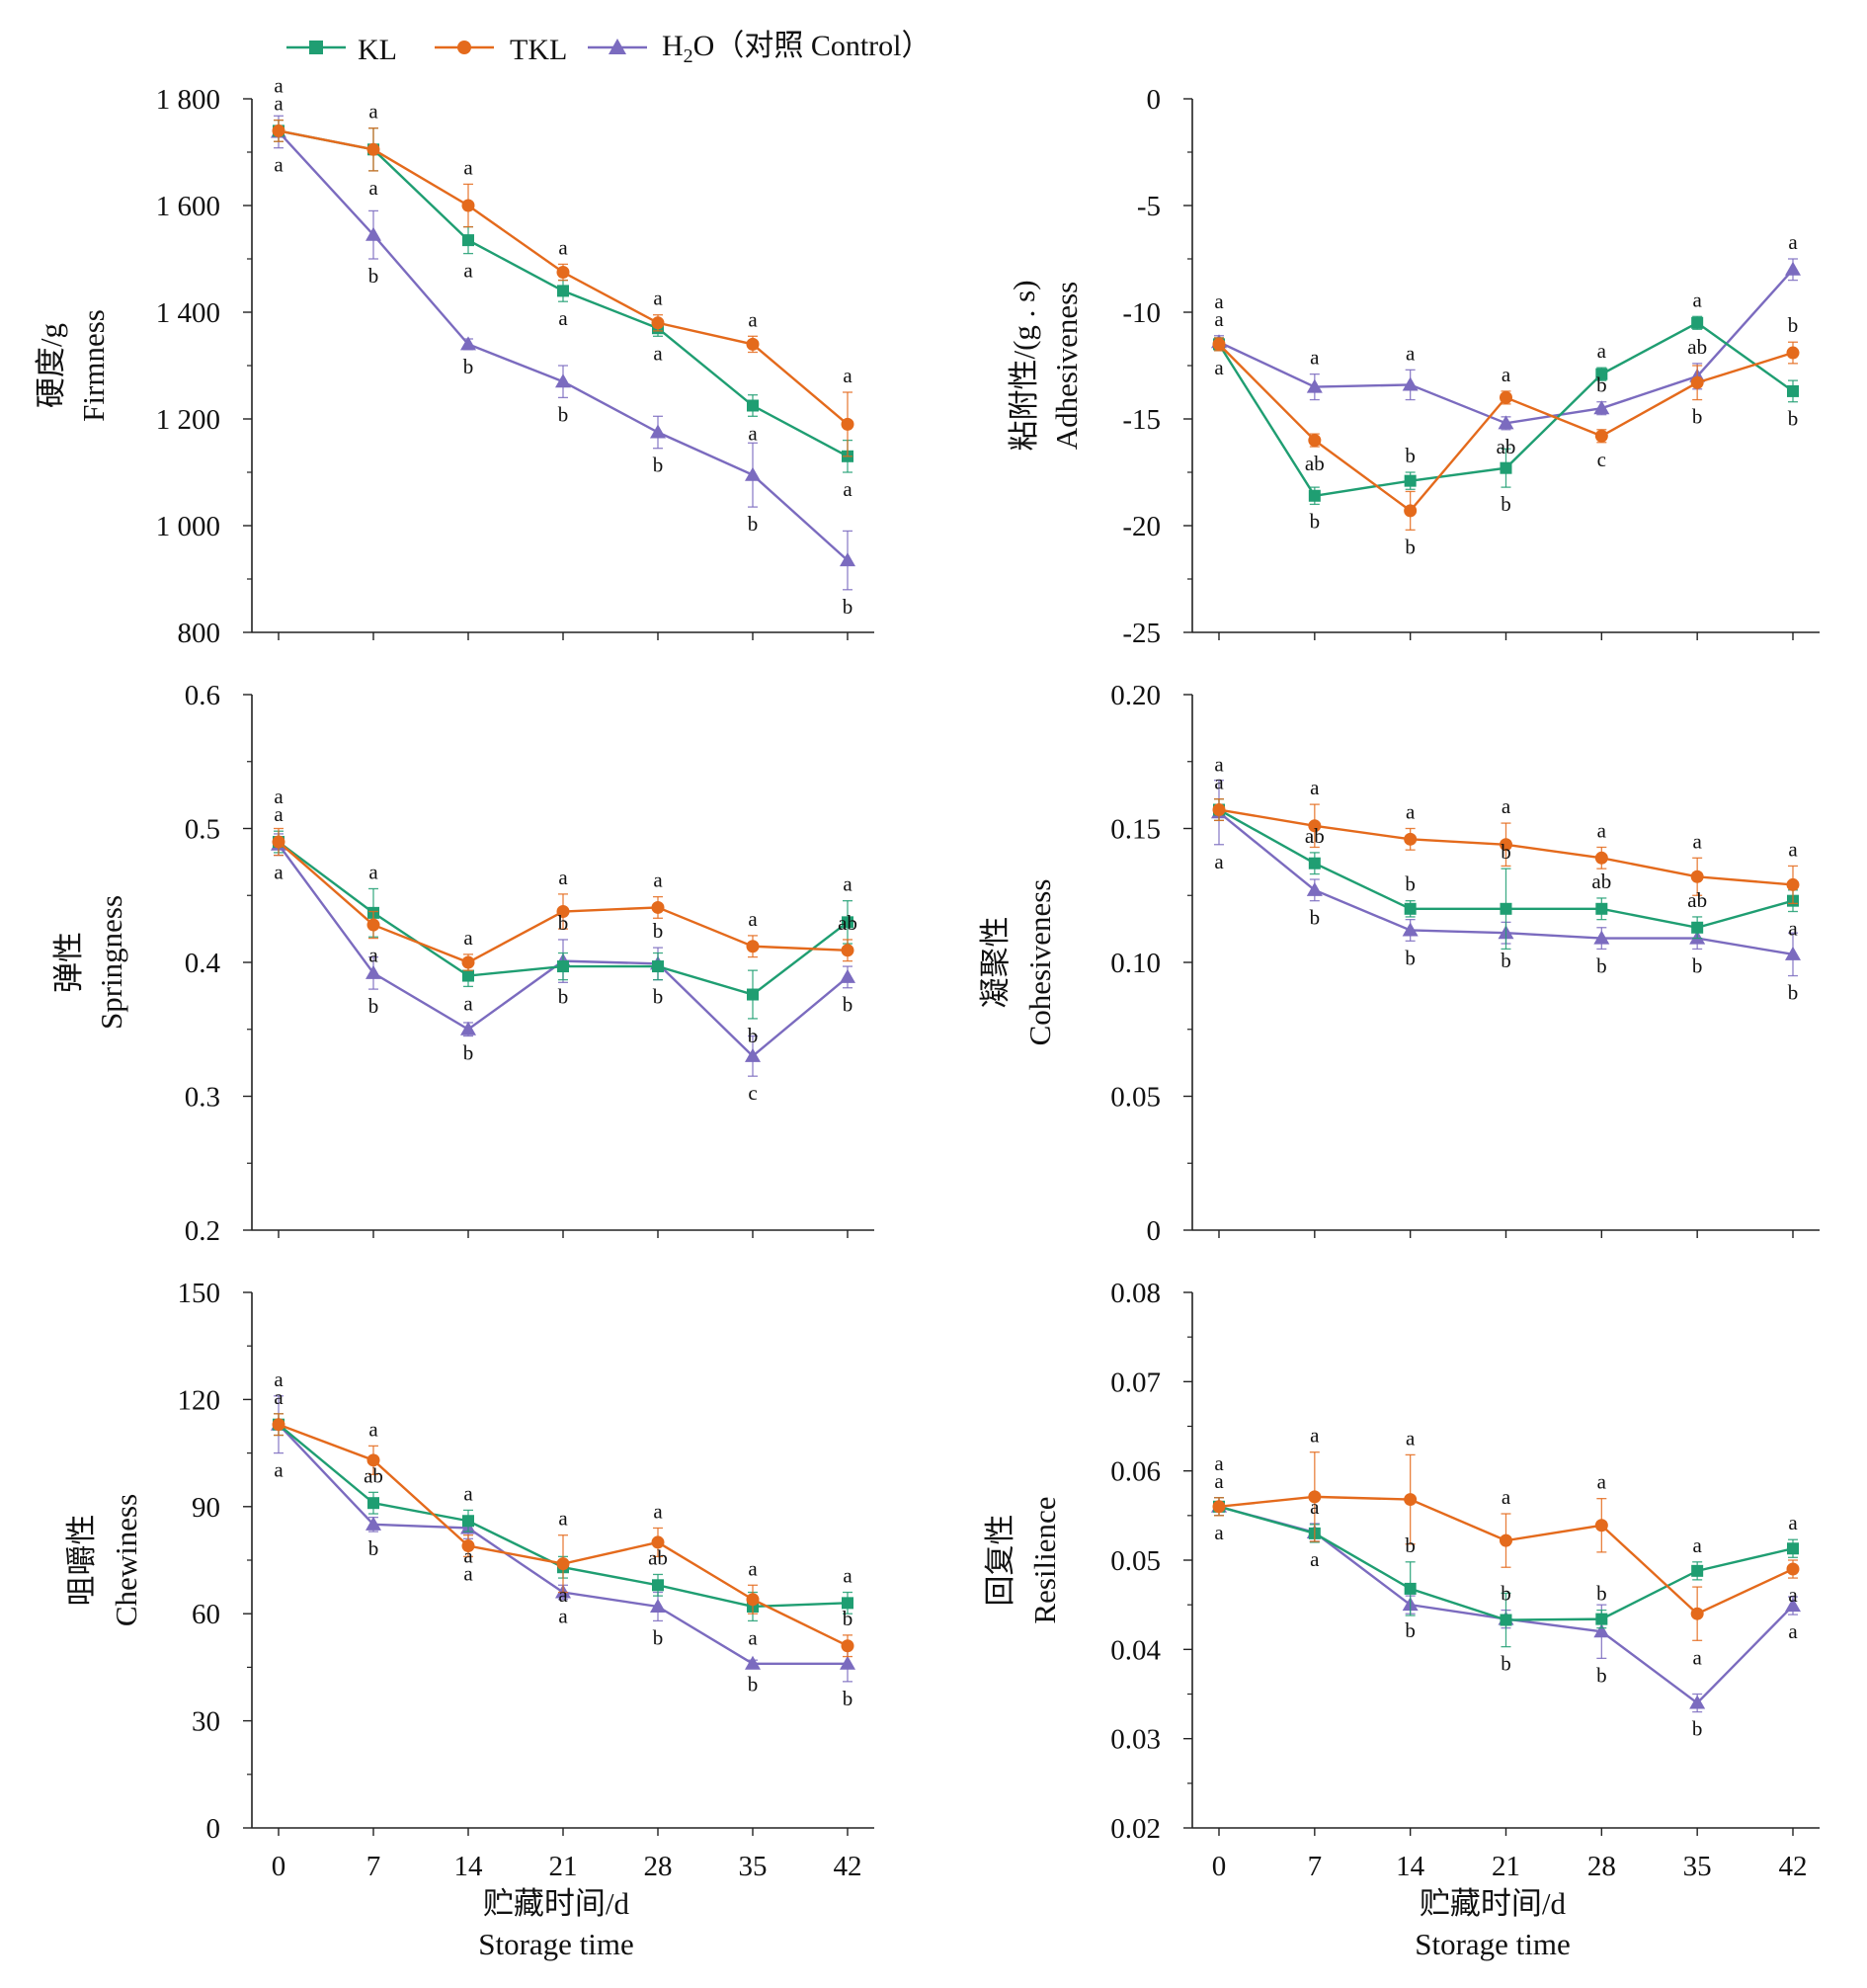 Image resolution: width=1867 pixels, height=1988 pixels. Describe the element at coordinates (188, 420) in the screenshot. I see `y-tick-label: 1 200` at that location.